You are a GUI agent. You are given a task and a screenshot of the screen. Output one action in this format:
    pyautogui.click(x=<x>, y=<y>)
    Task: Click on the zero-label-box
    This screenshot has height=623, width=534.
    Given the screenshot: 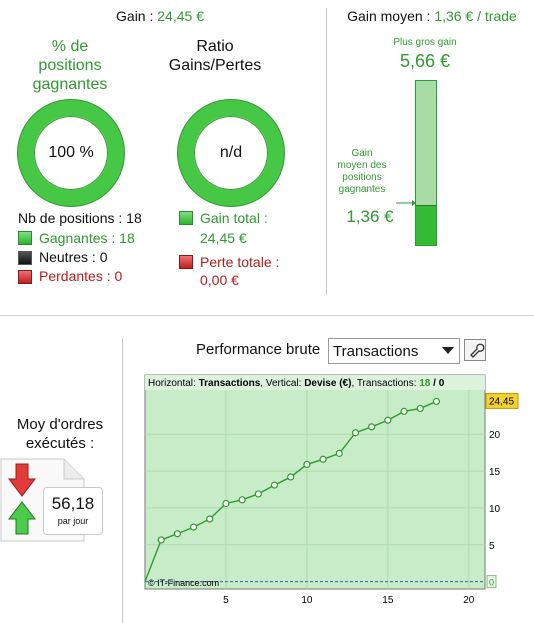 What is the action you would take?
    pyautogui.click(x=491, y=582)
    